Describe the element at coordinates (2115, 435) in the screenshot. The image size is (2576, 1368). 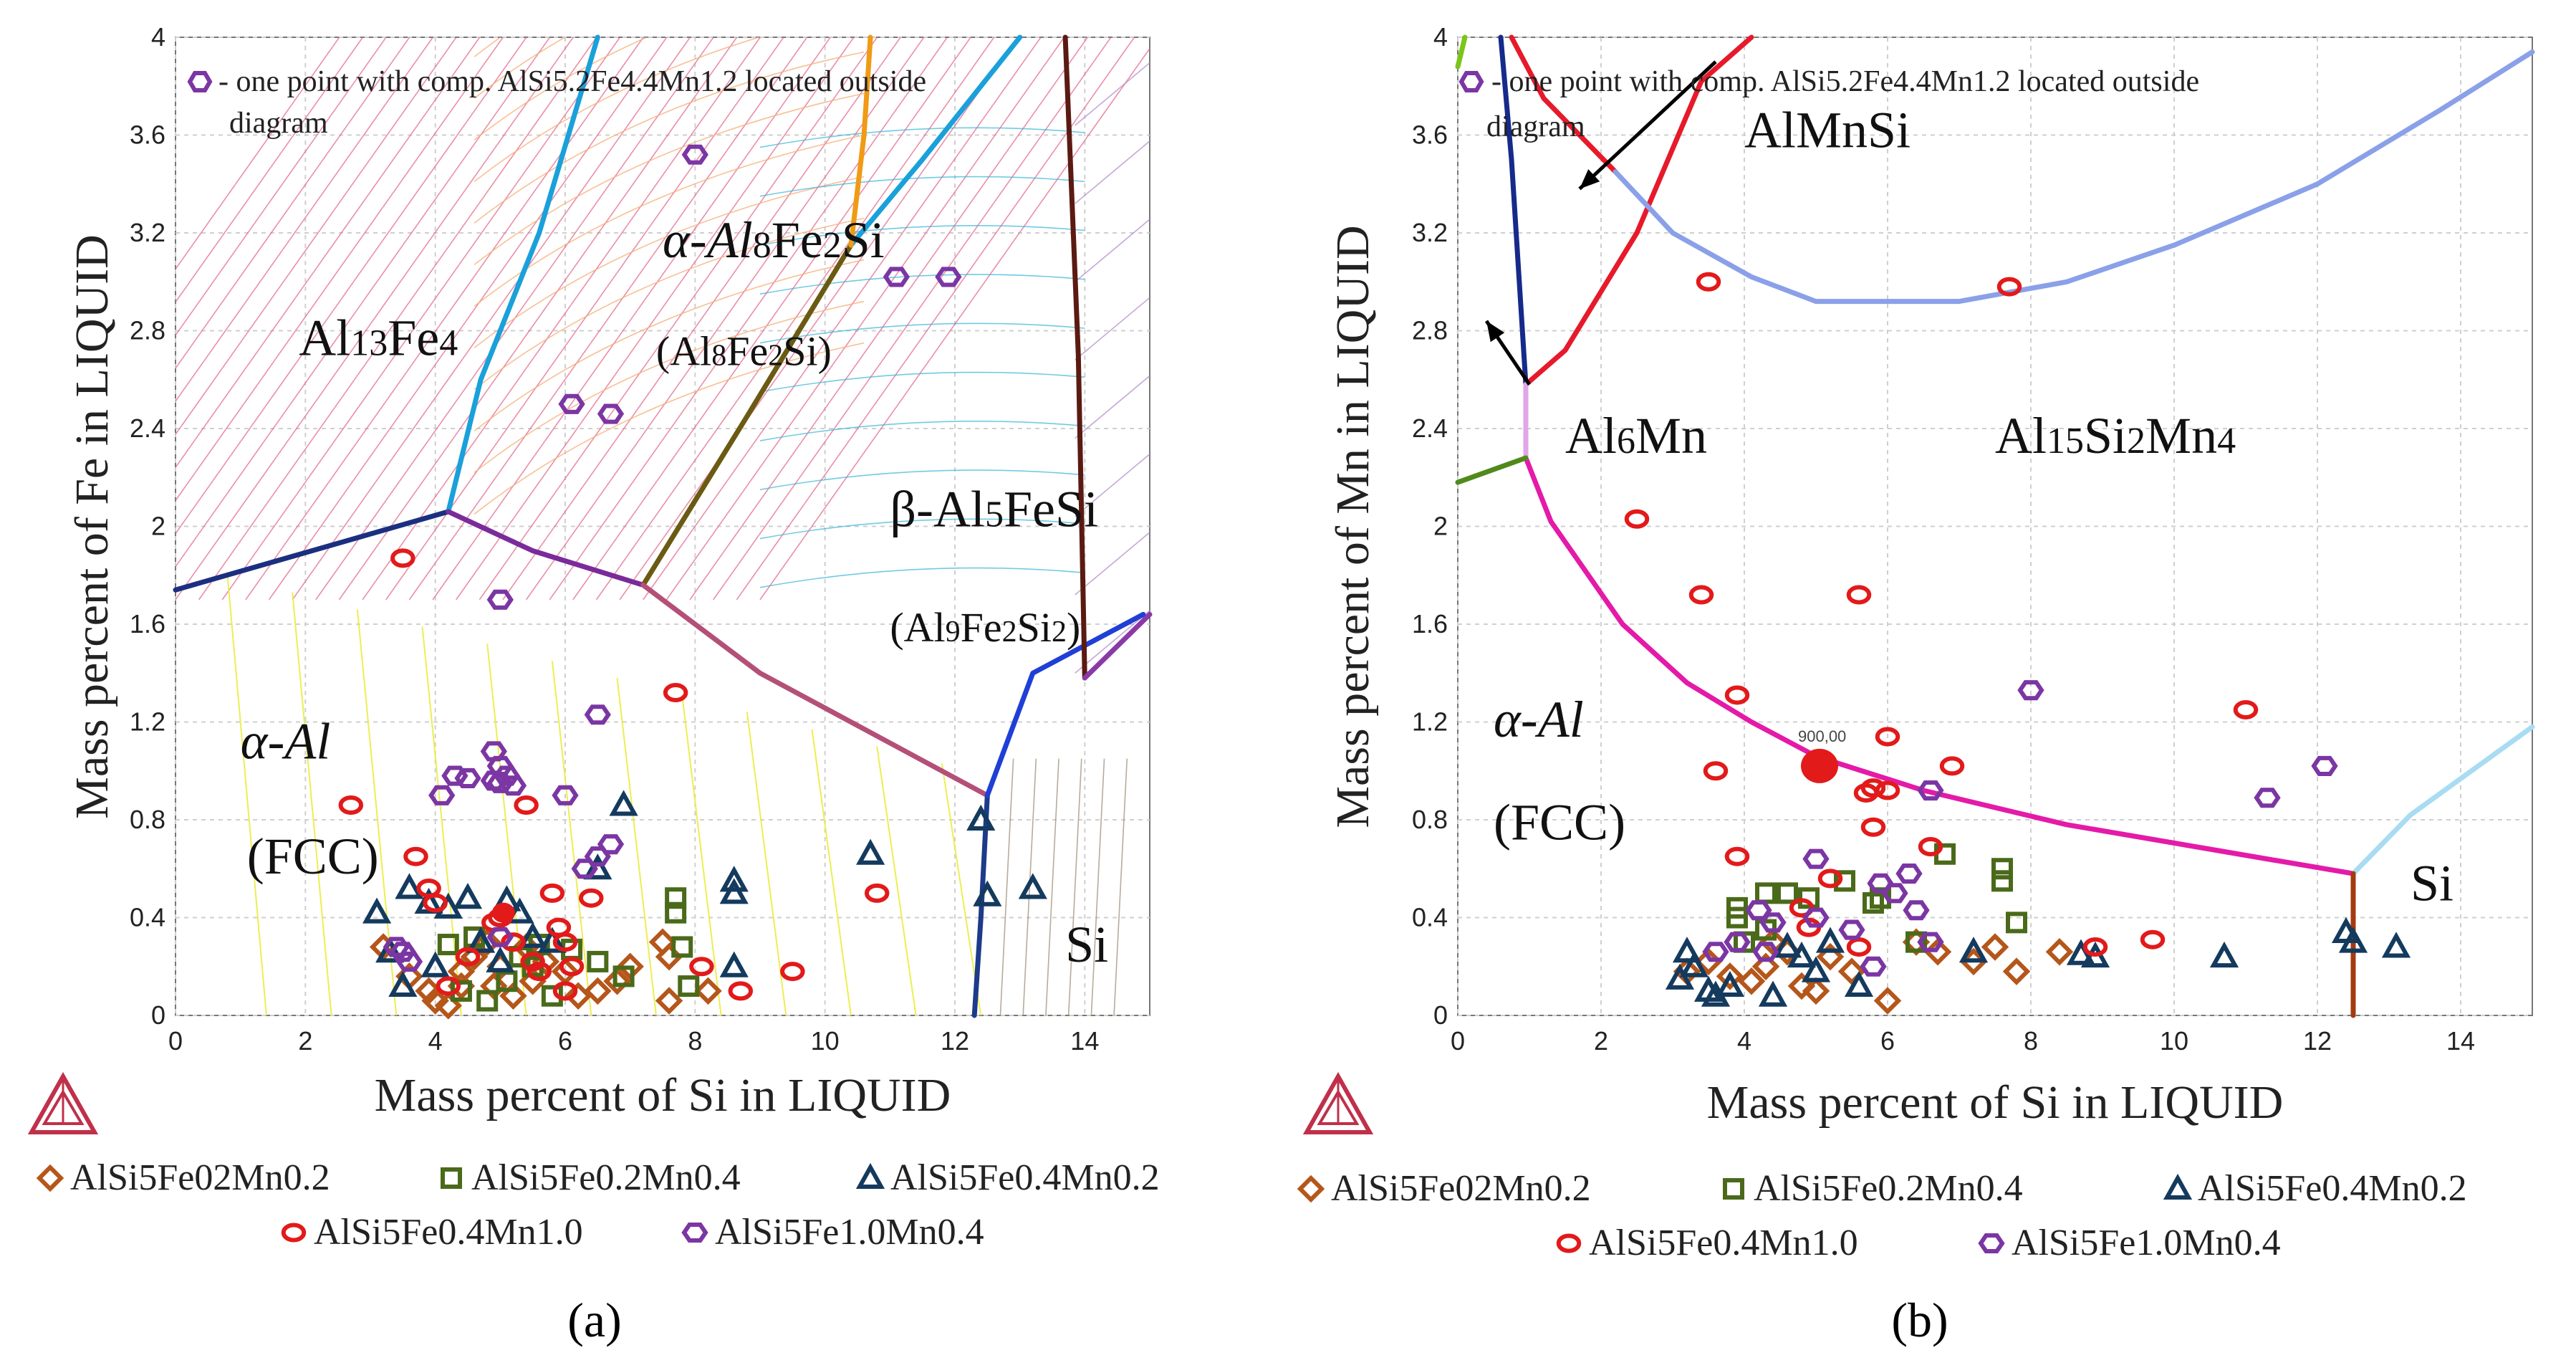
I see `region-label: Al15Si2Mn4` at that location.